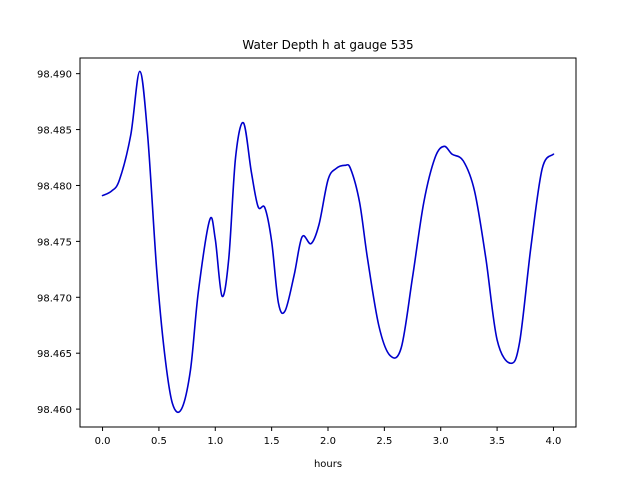 Image resolution: width=640 pixels, height=480 pixels. What do you see at coordinates (54, 298) in the screenshot?
I see `y-tick-label: 98.470` at bounding box center [54, 298].